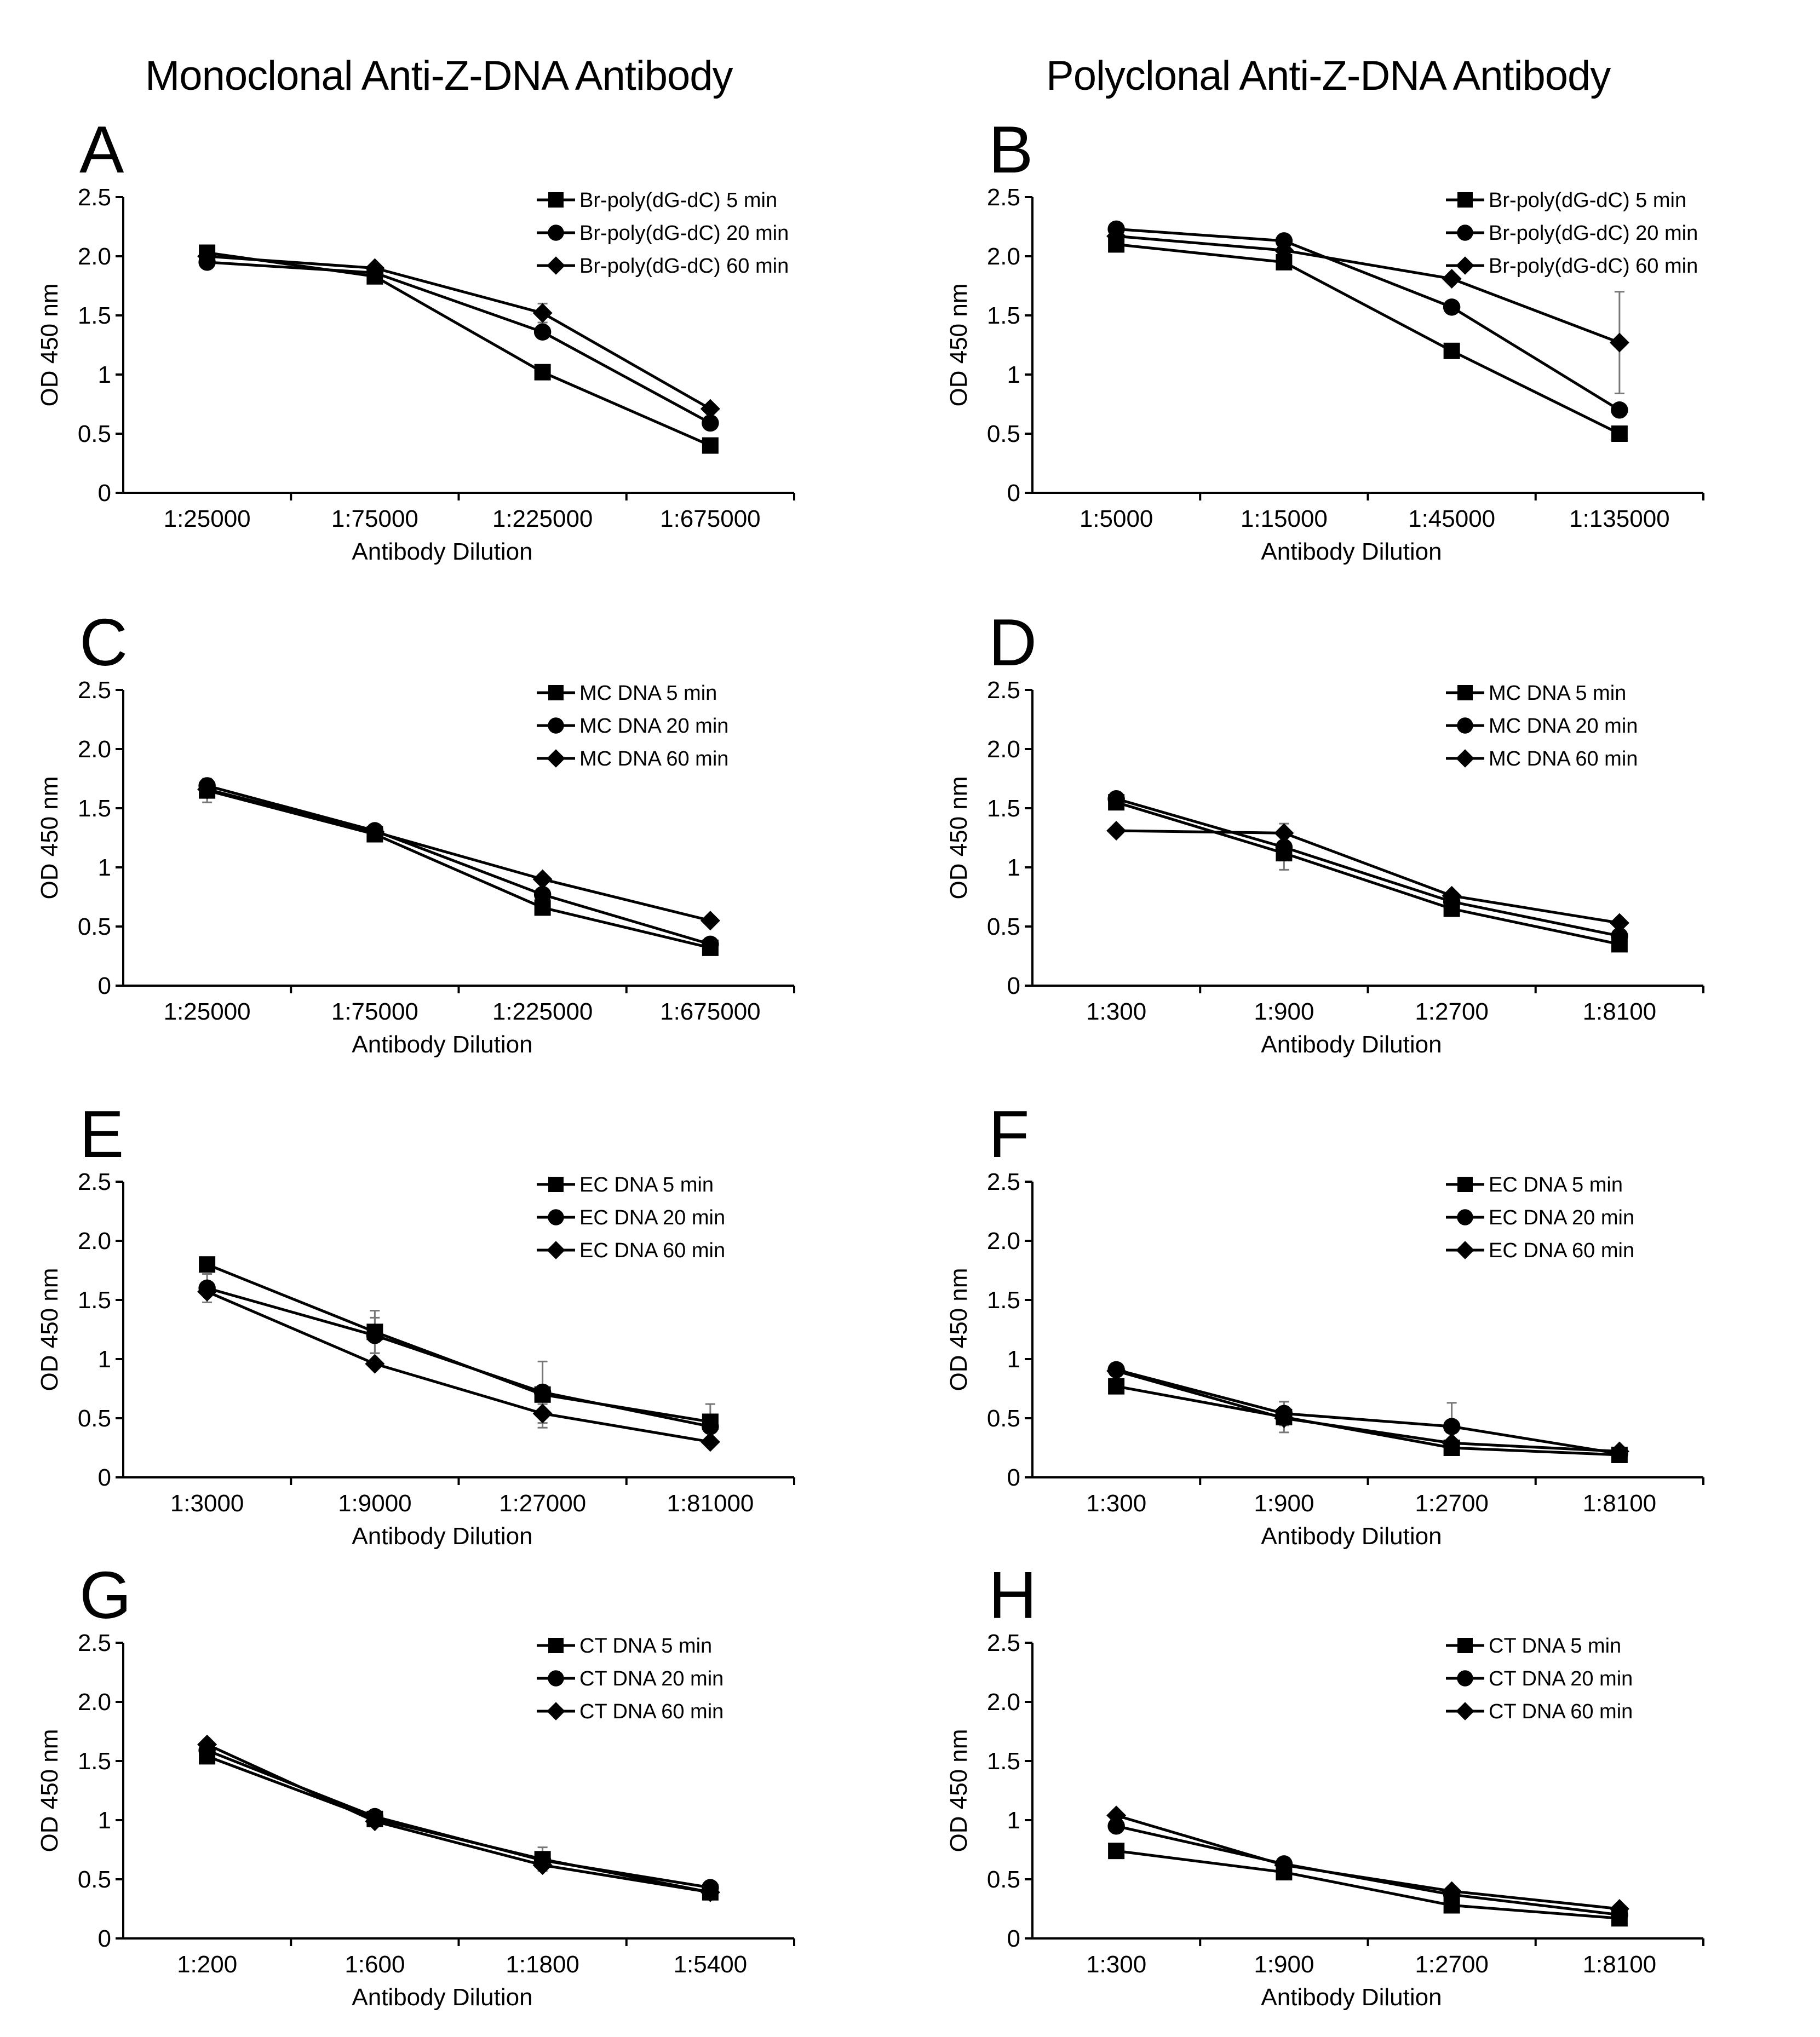 Image resolution: width=1820 pixels, height=2037 pixels. I want to click on panel-g-x-tick-label: 1:1800, so click(542, 1965).